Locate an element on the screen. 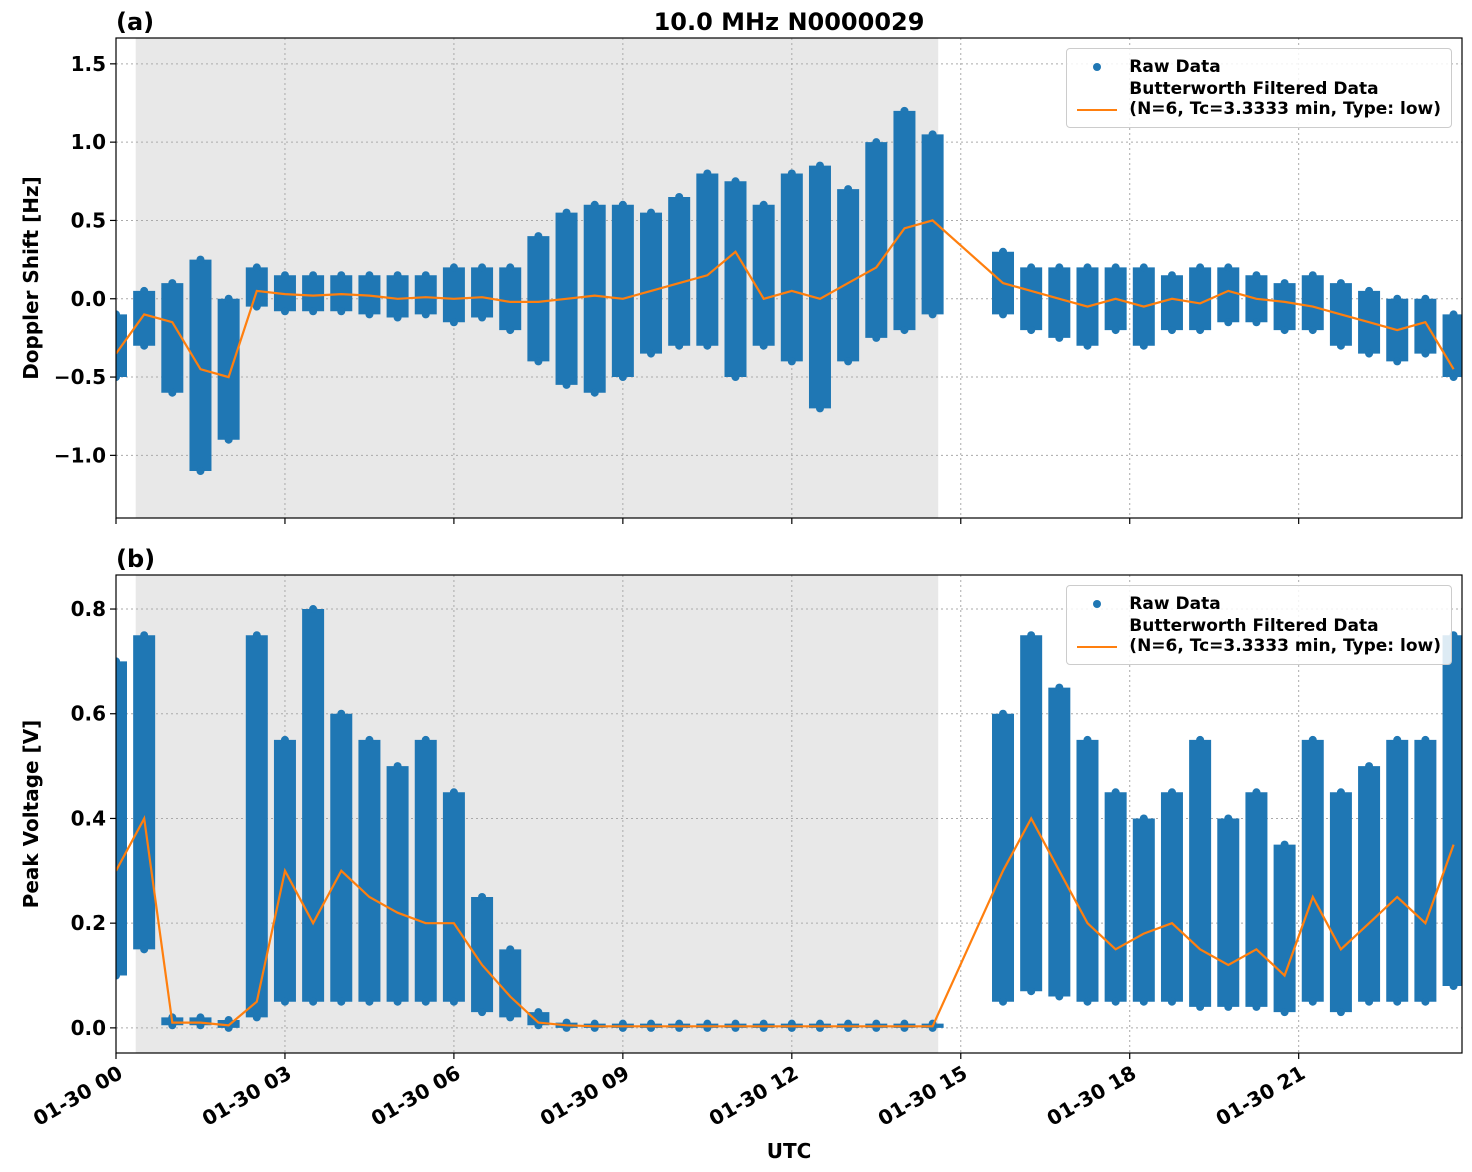 Image resolution: width=1472 pixels, height=1172 pixels. x-tick-label: 01-30 03 is located at coordinates (247, 1096).